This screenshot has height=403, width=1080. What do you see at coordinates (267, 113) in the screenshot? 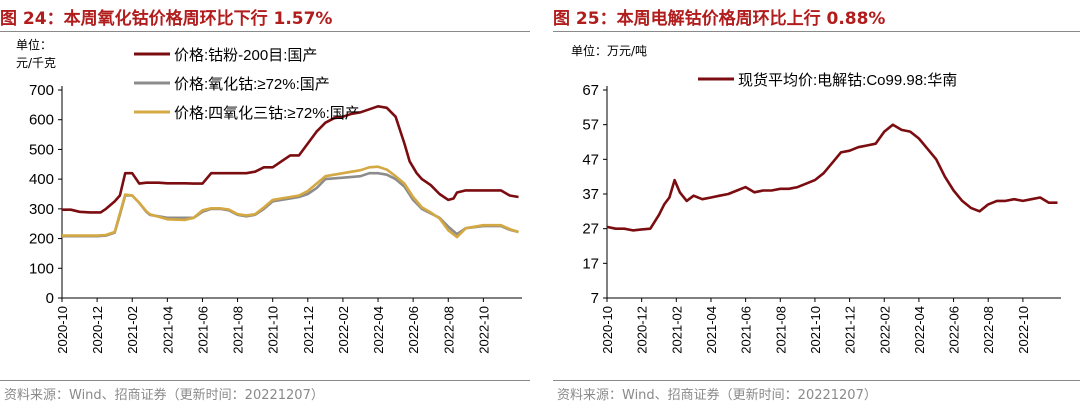
I see `legend-label: 价格:四氧化三钴:≥72%:国产` at bounding box center [267, 113].